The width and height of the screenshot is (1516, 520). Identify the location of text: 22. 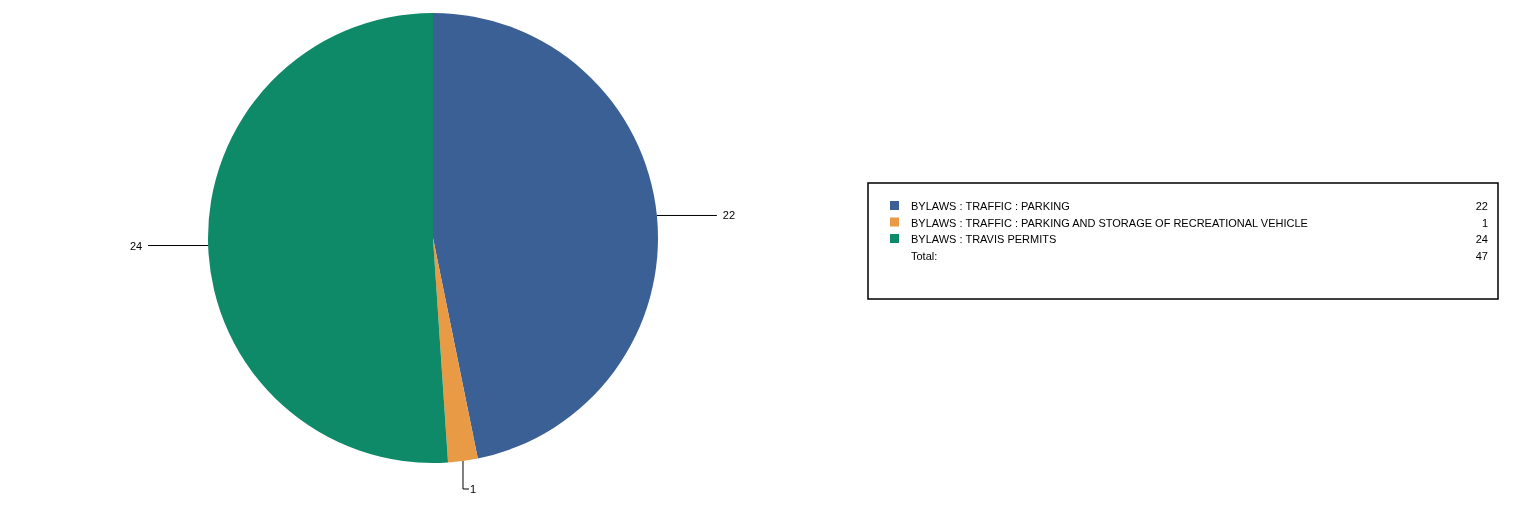
(1481, 206).